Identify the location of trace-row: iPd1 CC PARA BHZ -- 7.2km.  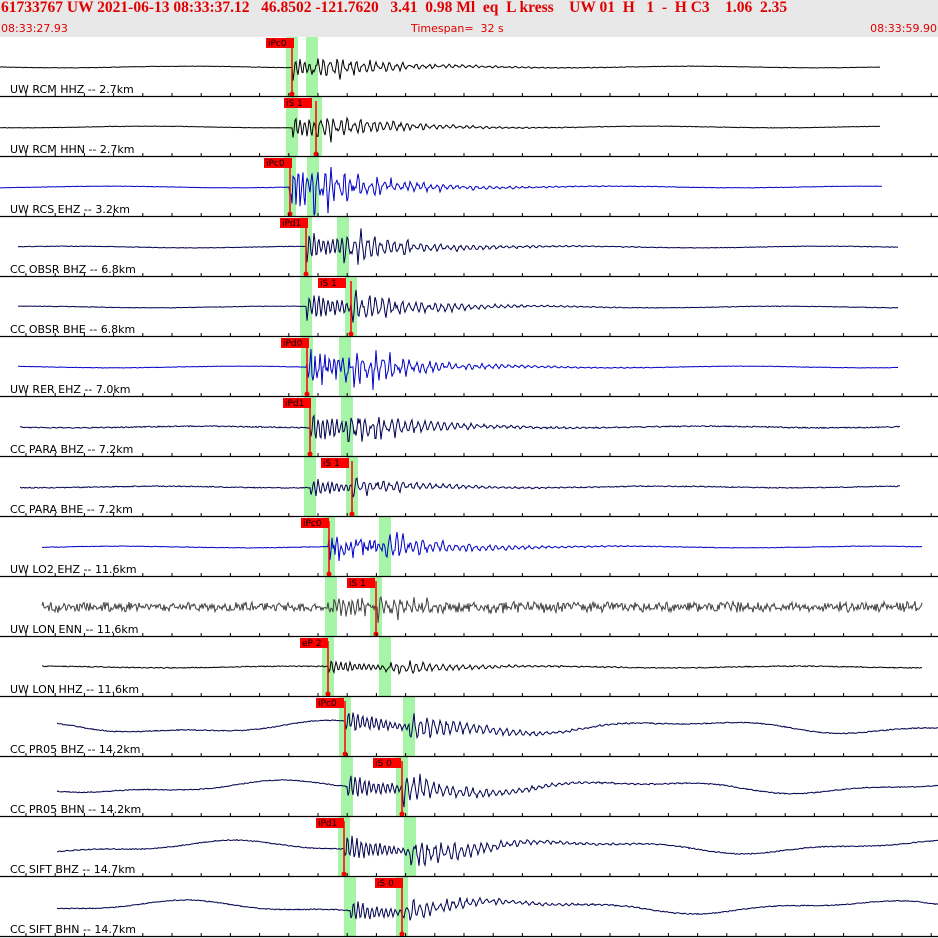
(469, 428).